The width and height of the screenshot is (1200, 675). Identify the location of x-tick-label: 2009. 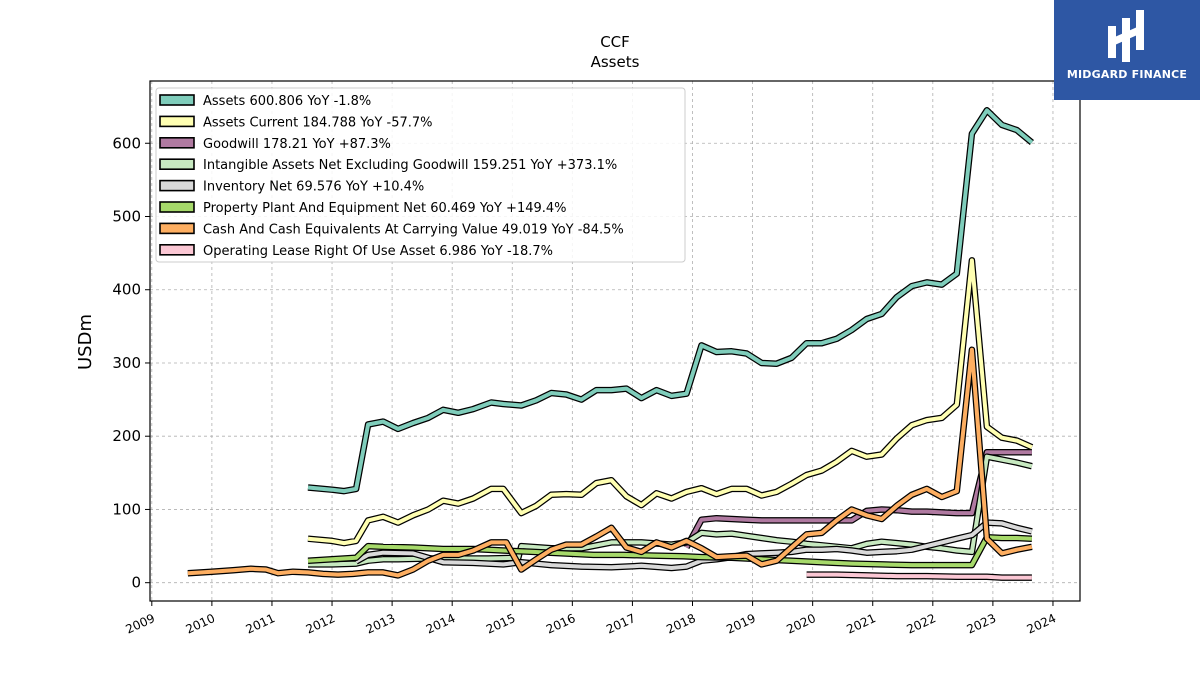
(140, 624).